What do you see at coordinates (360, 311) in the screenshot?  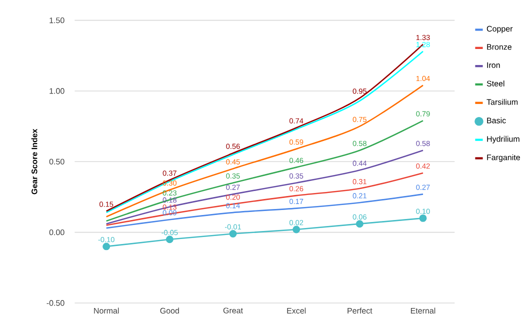 I see `x-tick-label: Perfect` at bounding box center [360, 311].